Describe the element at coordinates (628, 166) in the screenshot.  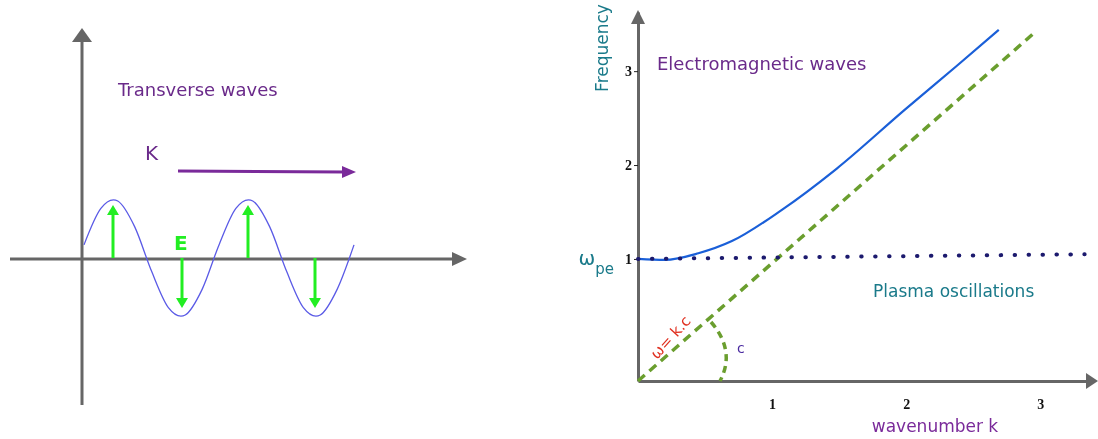
I see `y-tick-label: 2` at that location.